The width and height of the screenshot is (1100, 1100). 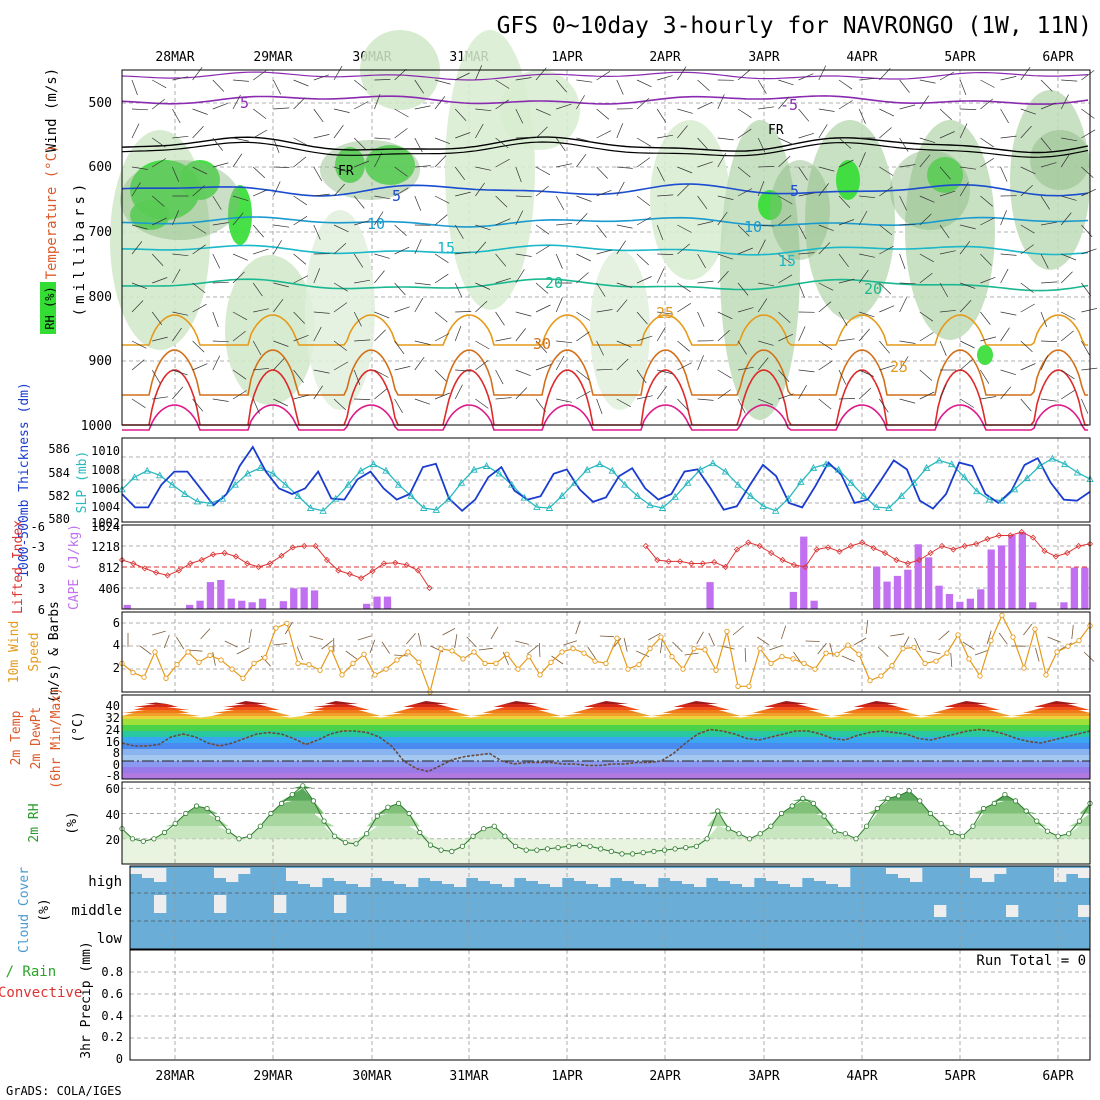 I want to click on isotherm, so click(x=605, y=285).